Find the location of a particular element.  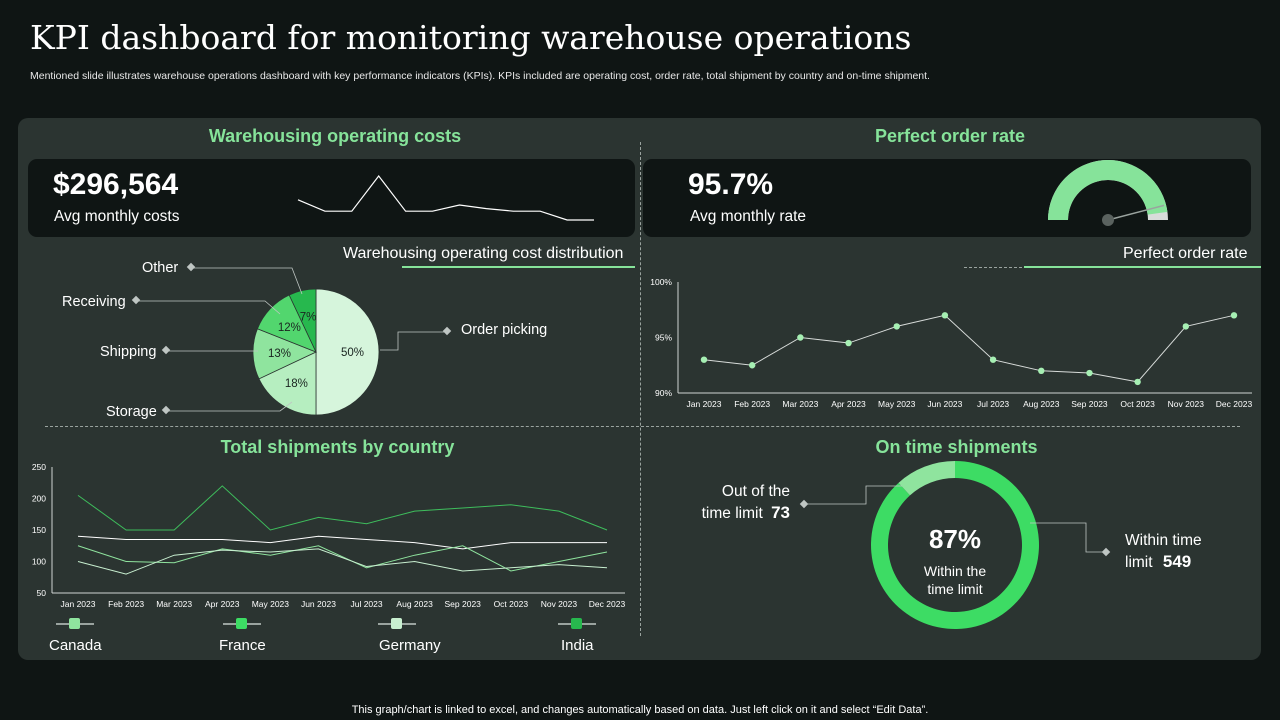

legend-swatch-france is located at coordinates (242, 624).